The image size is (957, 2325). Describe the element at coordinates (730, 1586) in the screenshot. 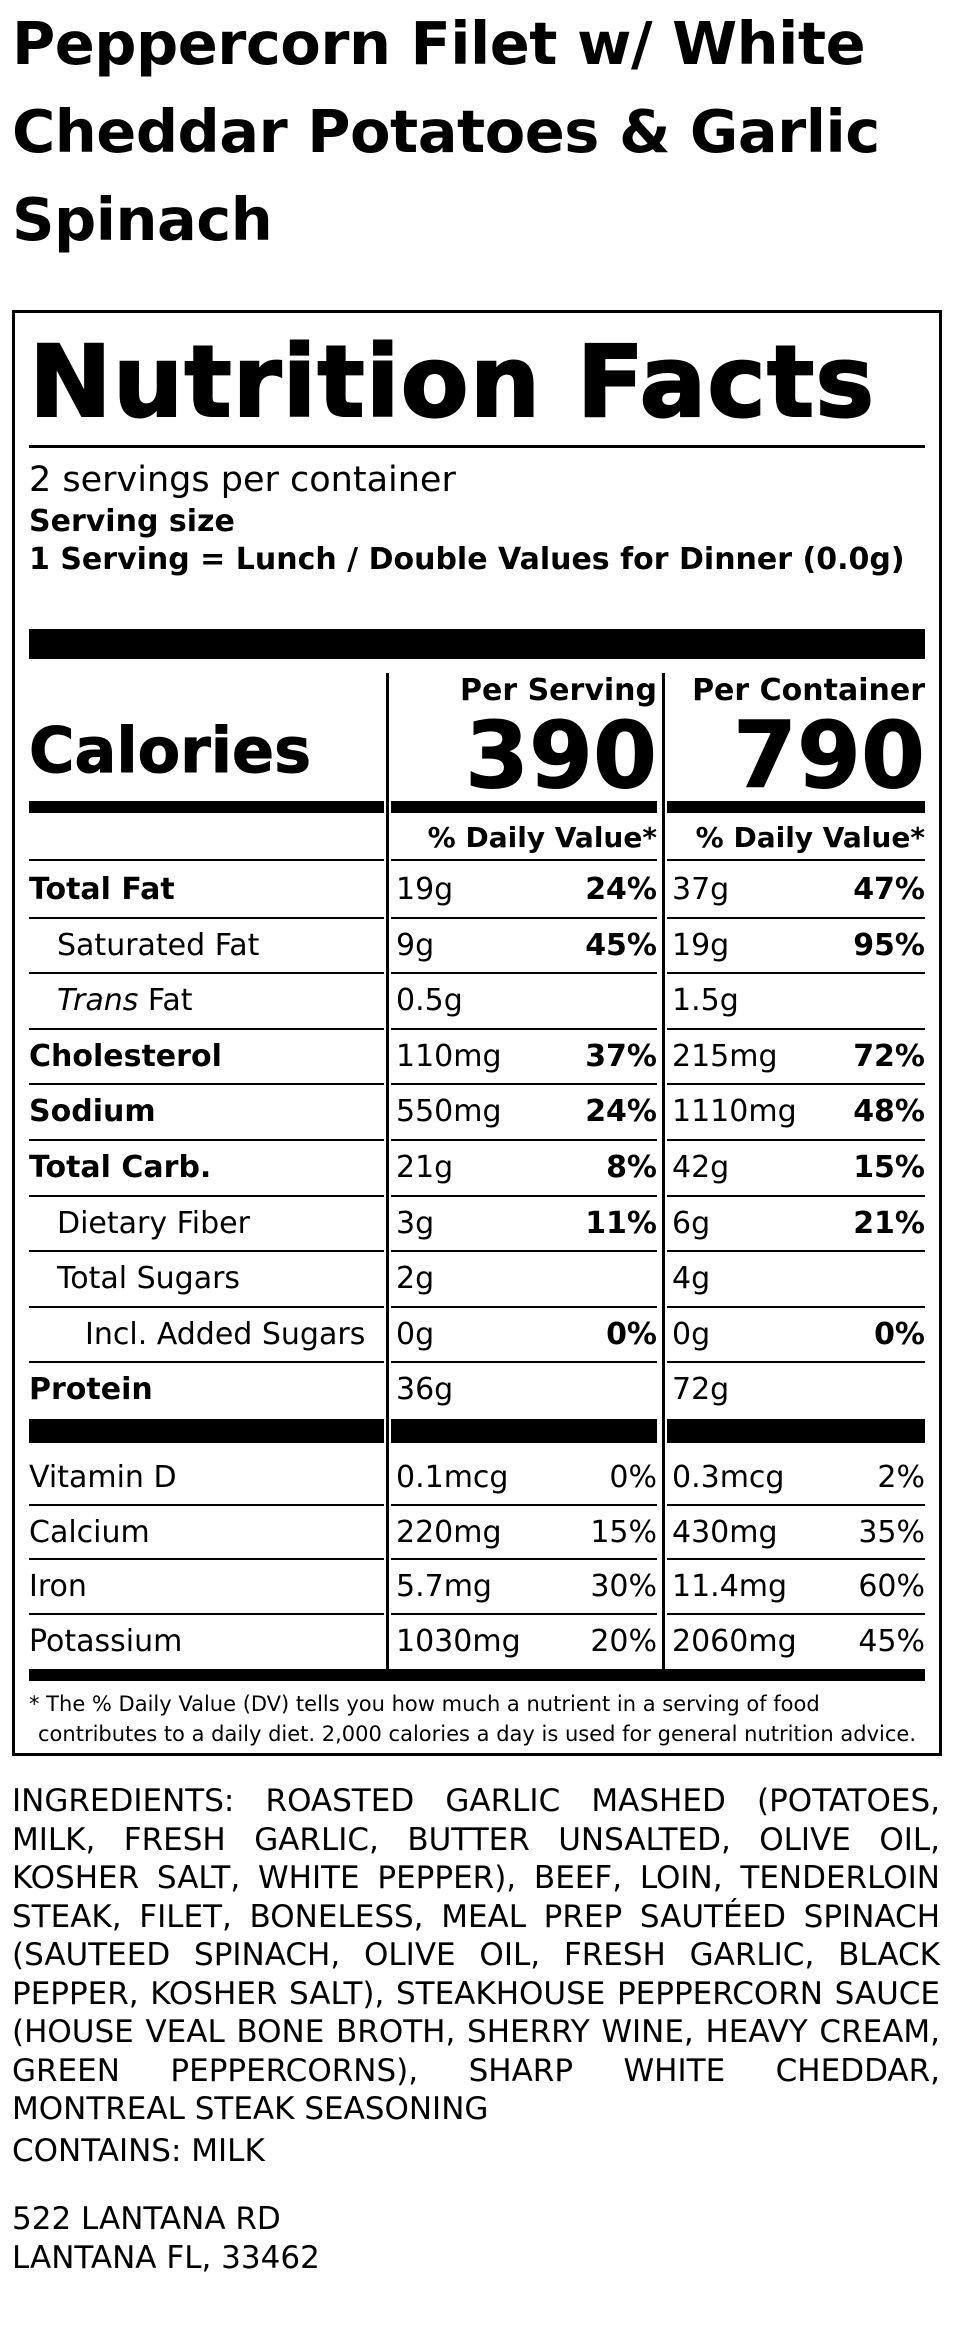

I see `container-amount: 11.4mg` at that location.